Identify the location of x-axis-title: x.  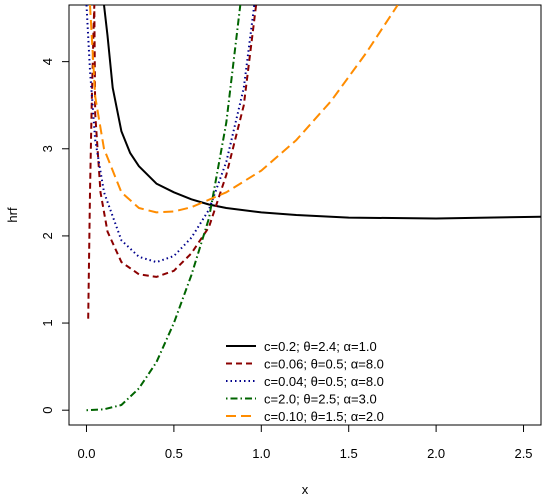
(305, 489).